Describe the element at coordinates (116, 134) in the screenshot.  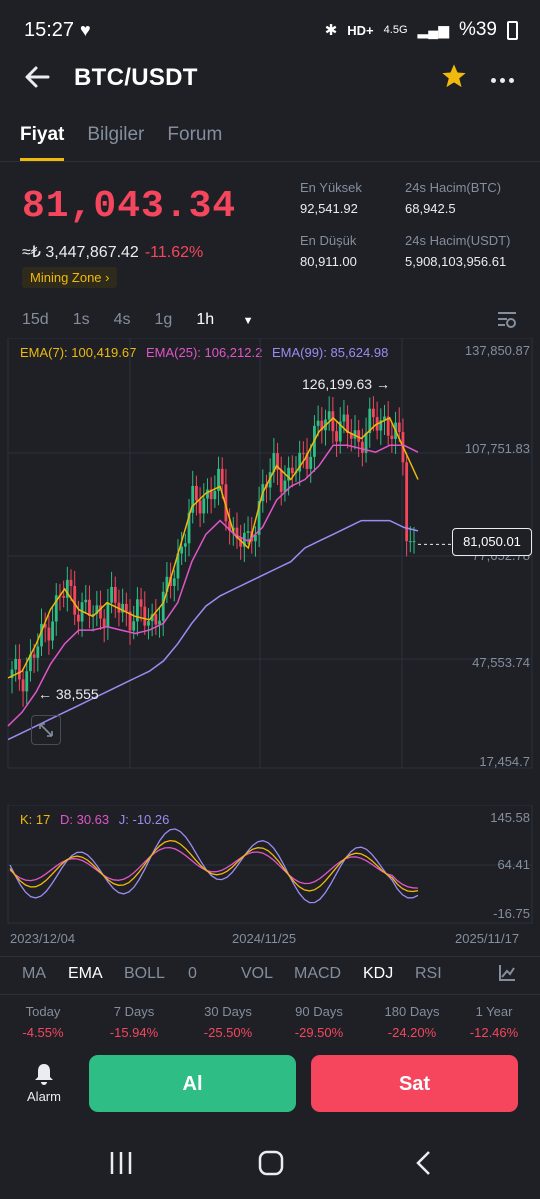
I see `tab-bilgiler: Bilgiler` at that location.